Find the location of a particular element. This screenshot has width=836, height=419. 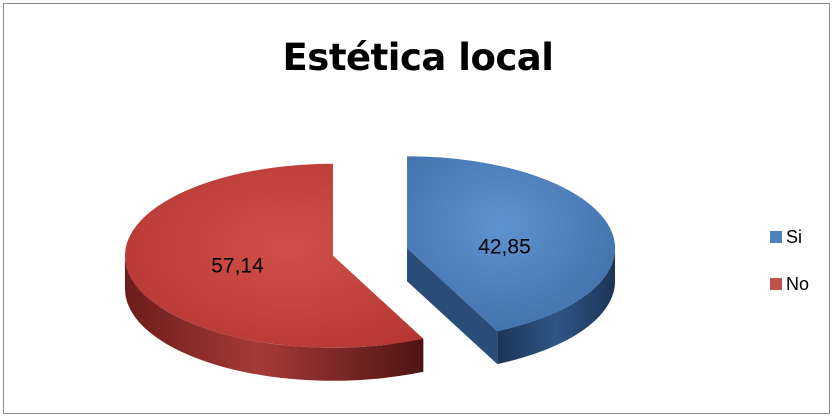

legend-item-si: Si is located at coordinates (789, 237).